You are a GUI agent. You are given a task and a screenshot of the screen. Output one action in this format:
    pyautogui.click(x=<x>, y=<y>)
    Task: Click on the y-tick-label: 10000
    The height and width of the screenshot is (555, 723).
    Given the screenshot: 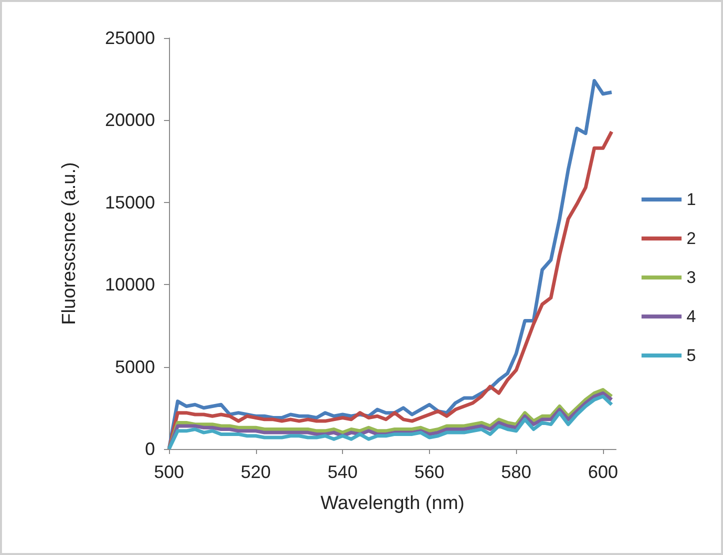 What is the action you would take?
    pyautogui.click(x=129, y=284)
    